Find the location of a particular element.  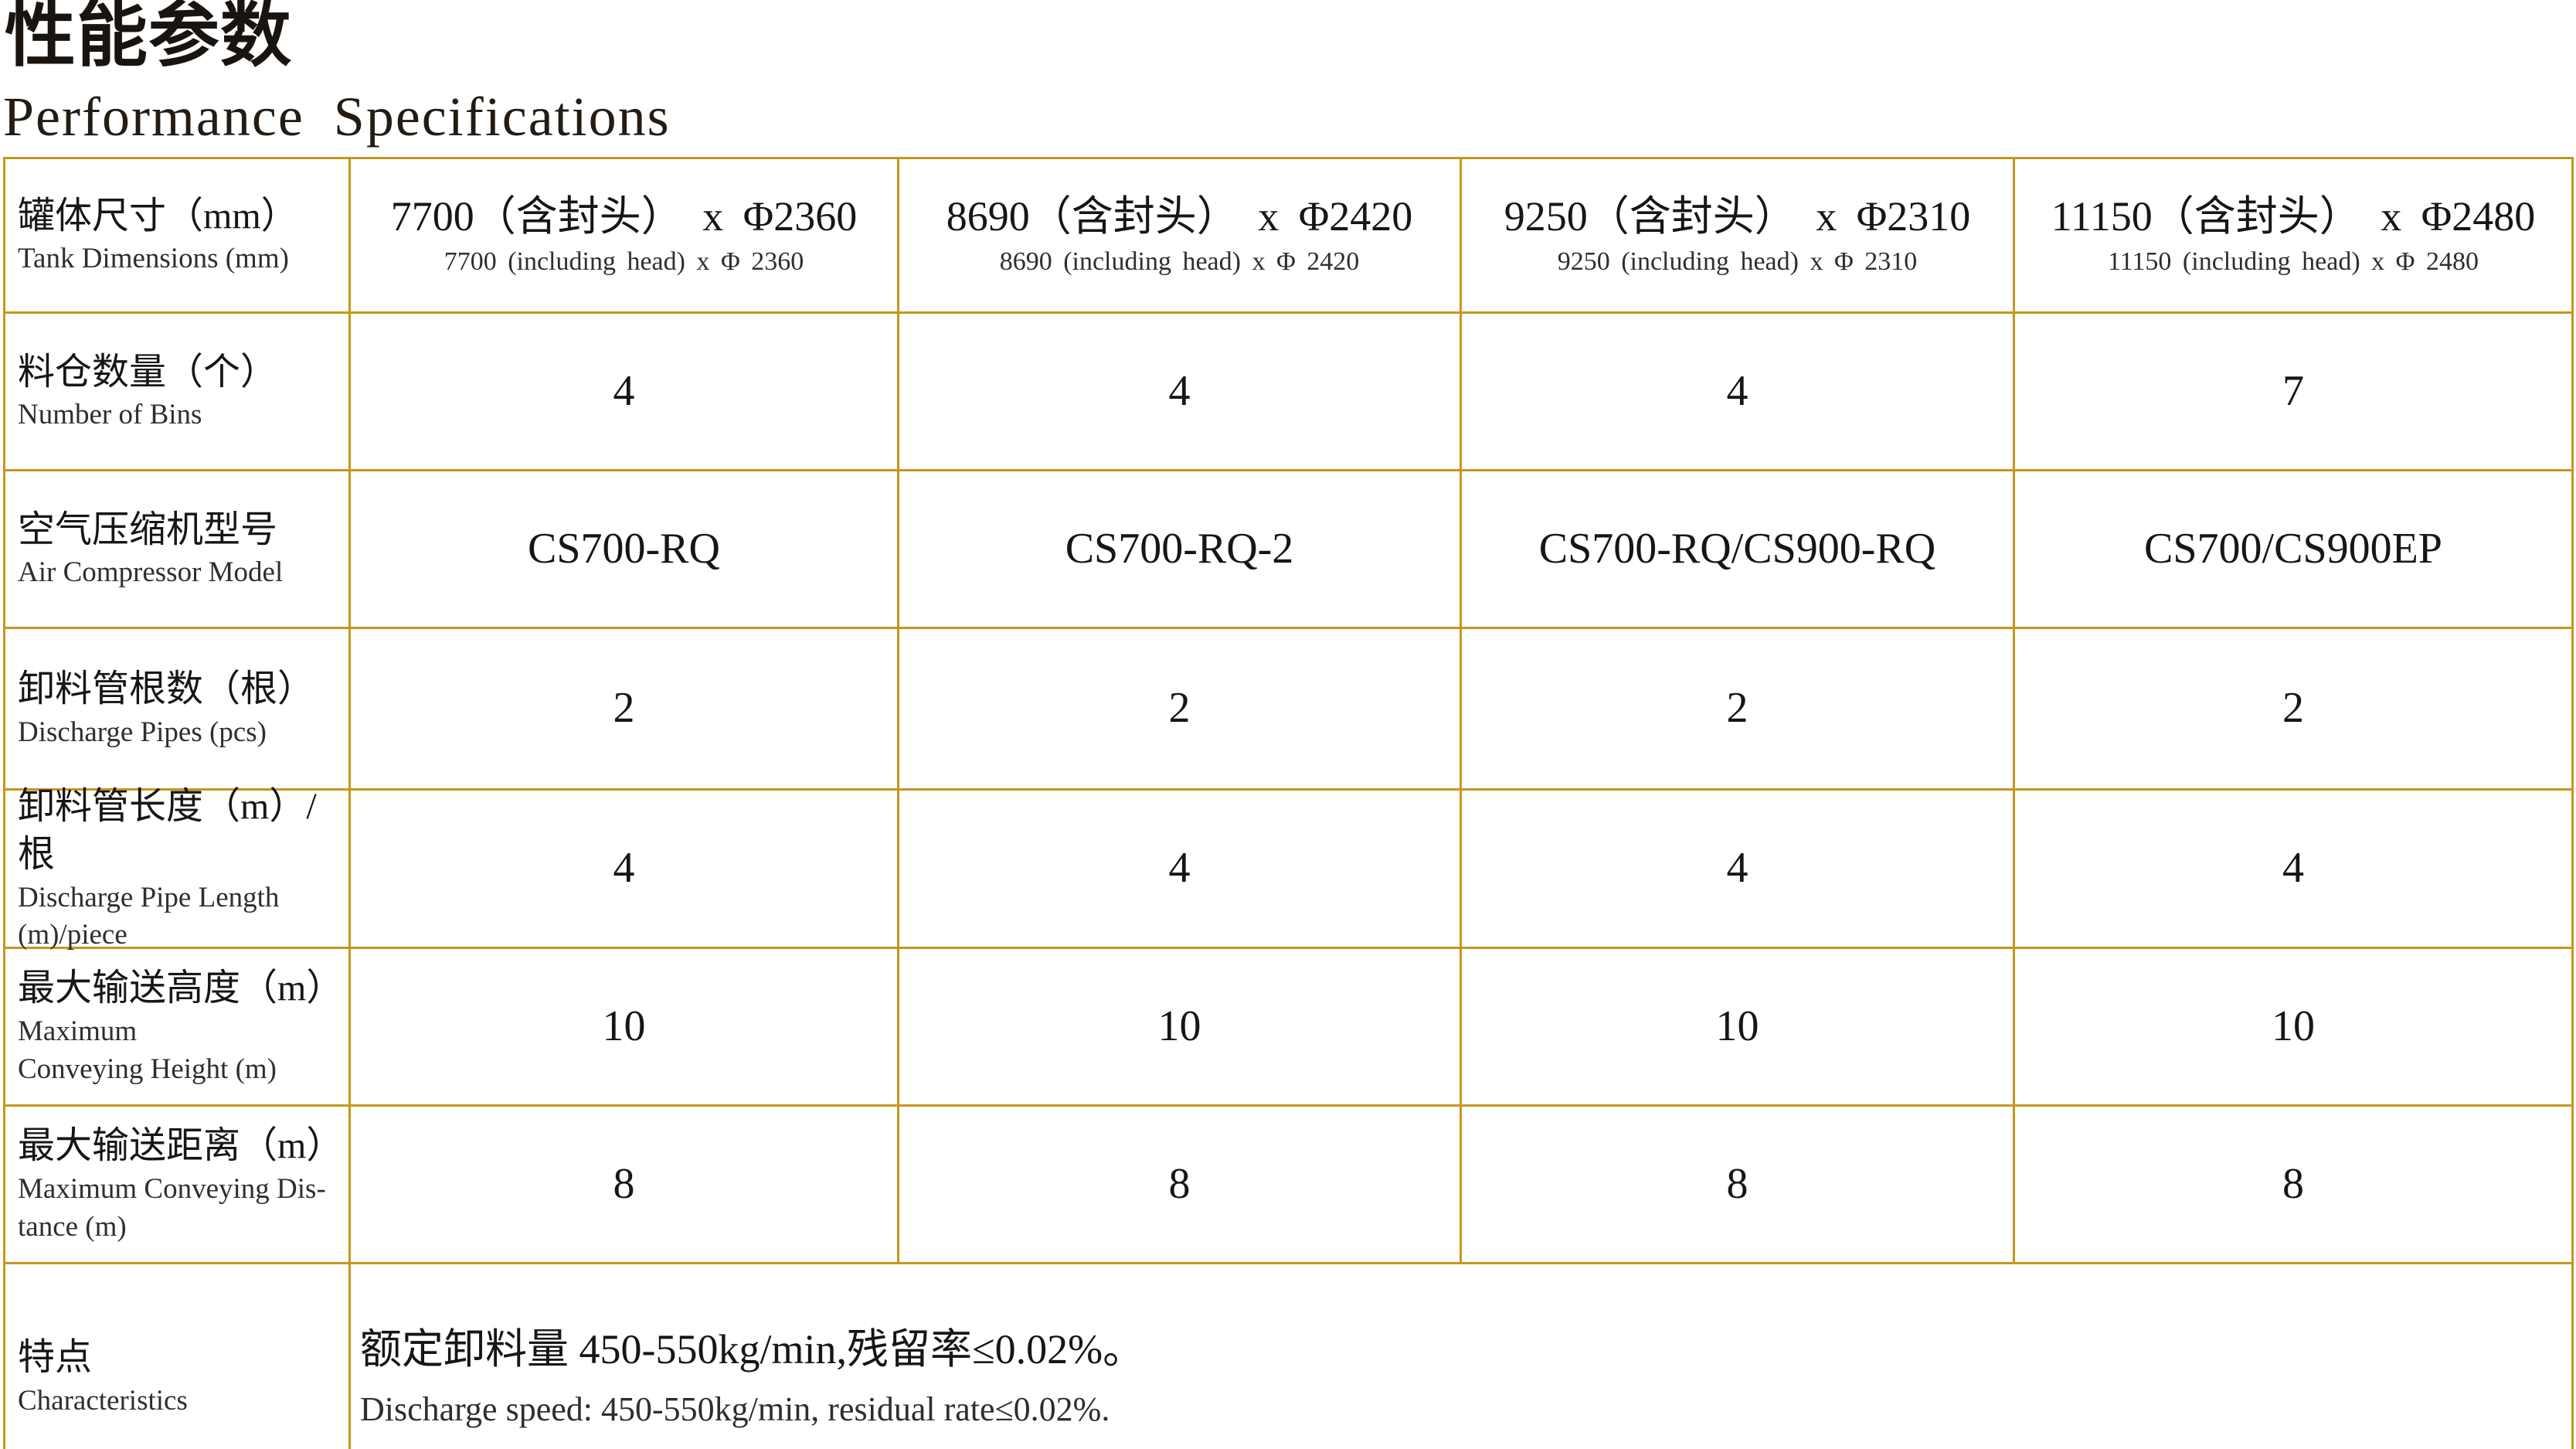

spec-value: CS700/CS900EP is located at coordinates (2293, 549).